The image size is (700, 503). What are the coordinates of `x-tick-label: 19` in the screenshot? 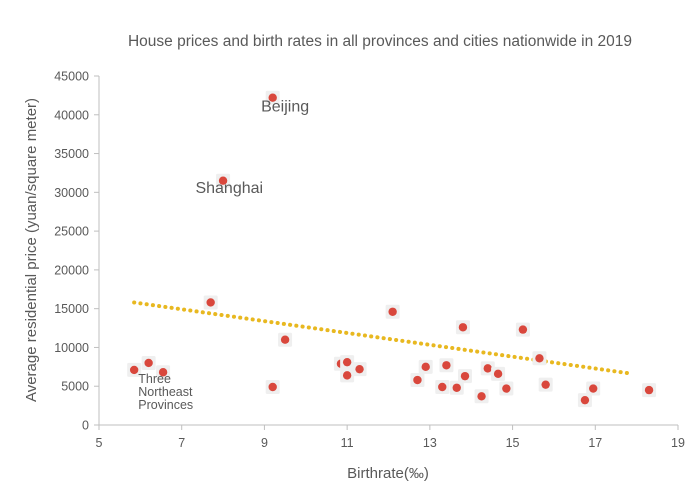 It's located at (678, 443).